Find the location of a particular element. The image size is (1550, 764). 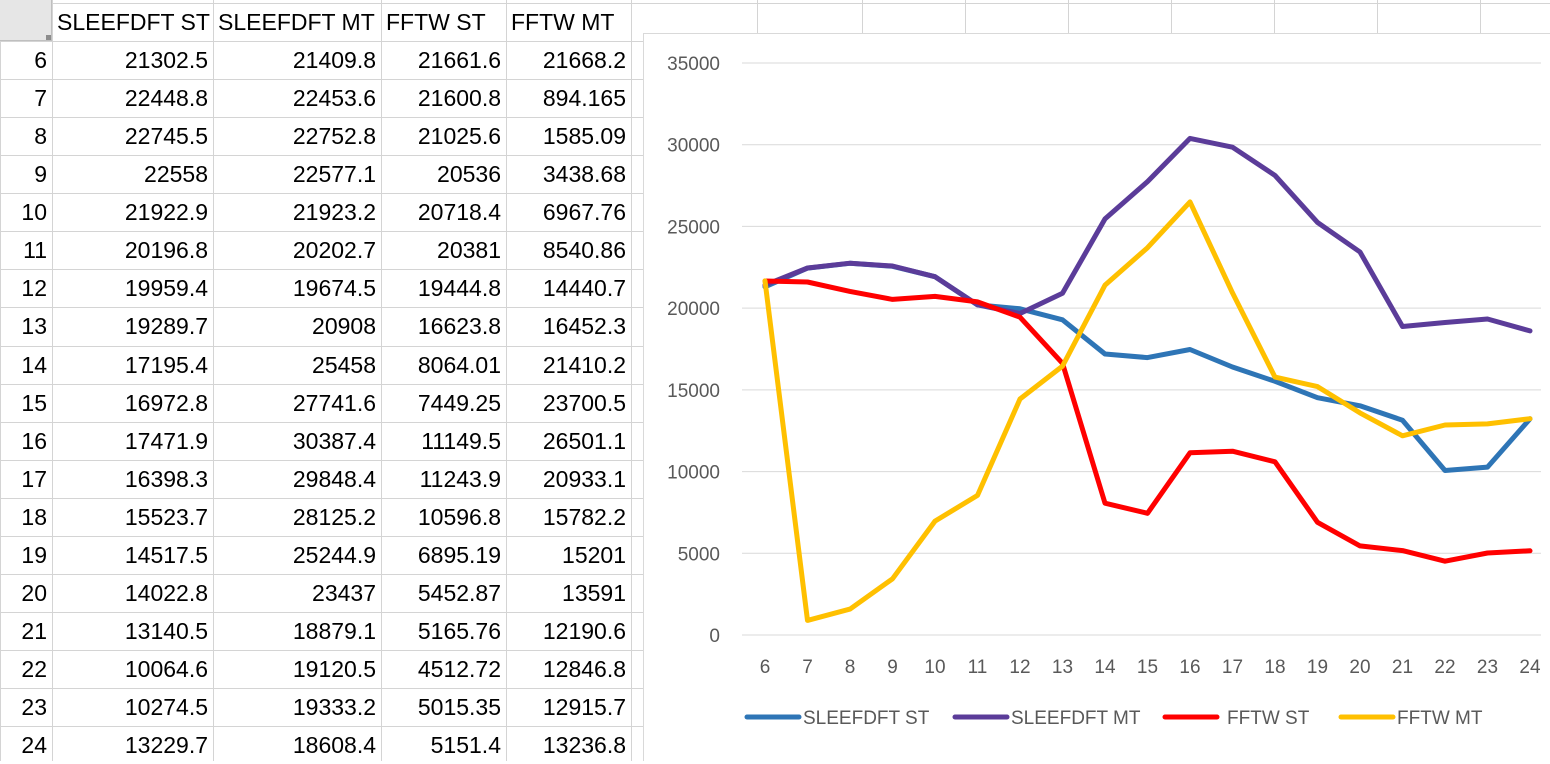

data-cell: 16623.8 is located at coordinates (459, 326).